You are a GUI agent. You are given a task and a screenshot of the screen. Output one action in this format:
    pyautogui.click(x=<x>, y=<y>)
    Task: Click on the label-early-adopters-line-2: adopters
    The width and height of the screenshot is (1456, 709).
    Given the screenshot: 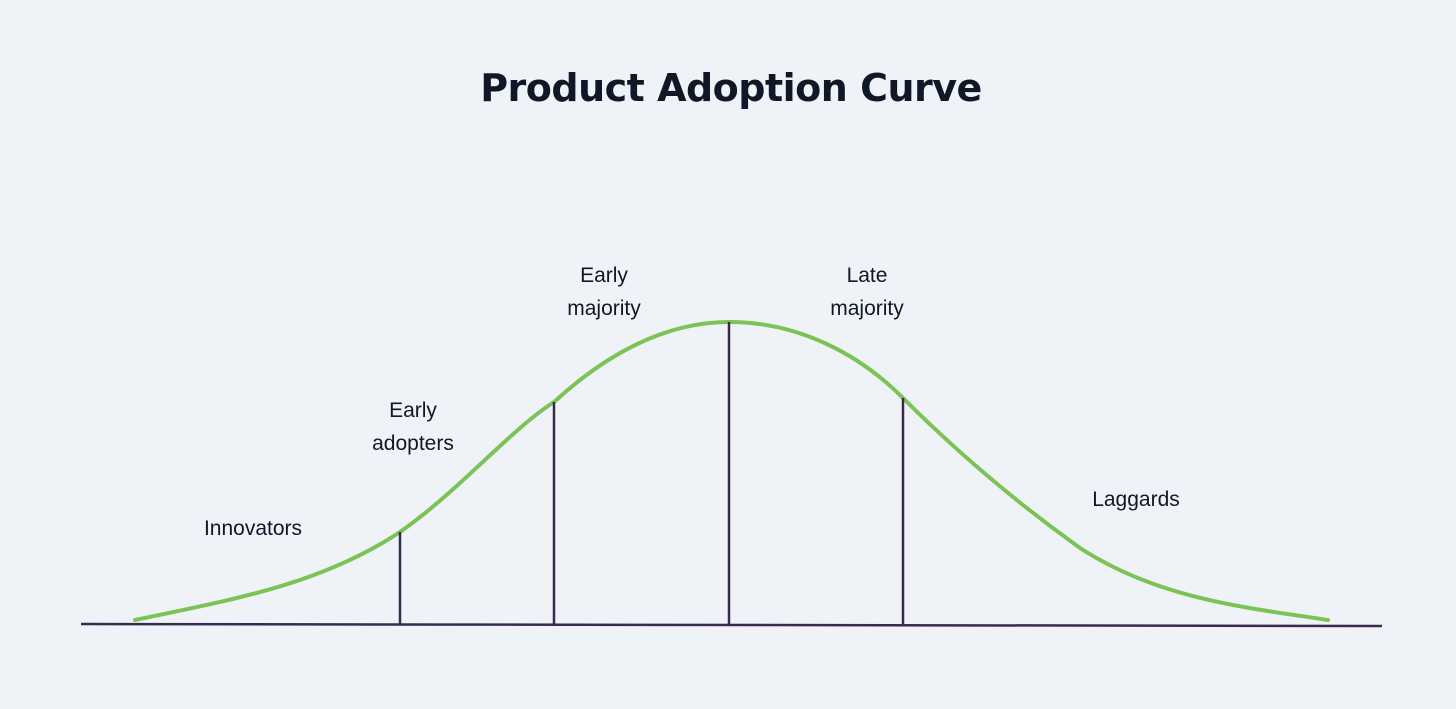 What is the action you would take?
    pyautogui.click(x=413, y=443)
    